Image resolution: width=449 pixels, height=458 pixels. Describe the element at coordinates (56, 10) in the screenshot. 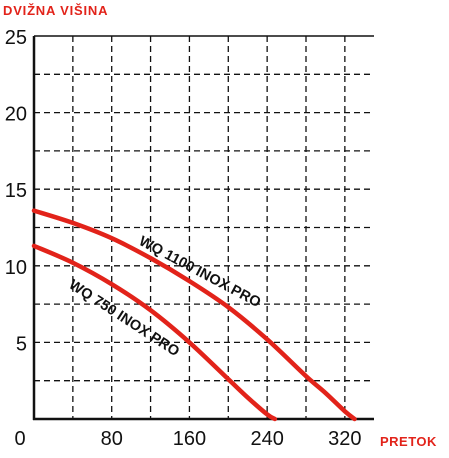

I see `y-axis-title: DVIŽNA VIŠINA` at that location.